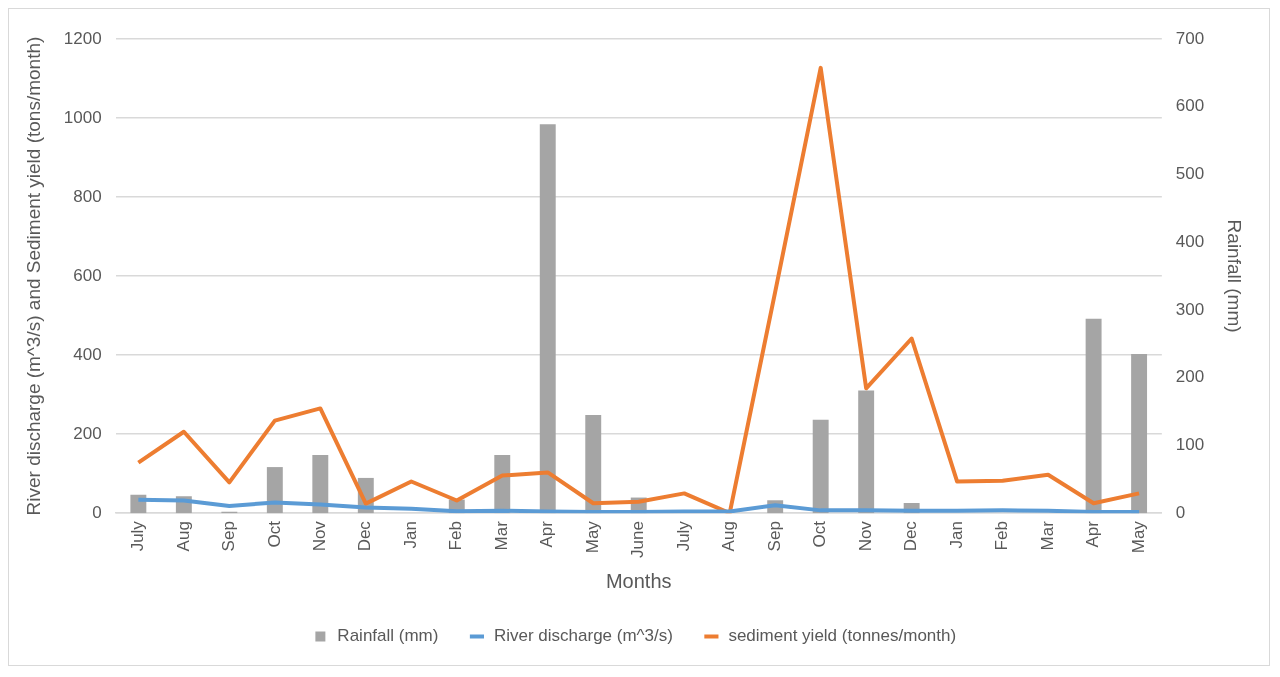 The height and width of the screenshot is (677, 1280). Describe the element at coordinates (33, 276) in the screenshot. I see `y-axis-title: River discharge (m^3/s) and Sediment yield (tons/month)` at that location.